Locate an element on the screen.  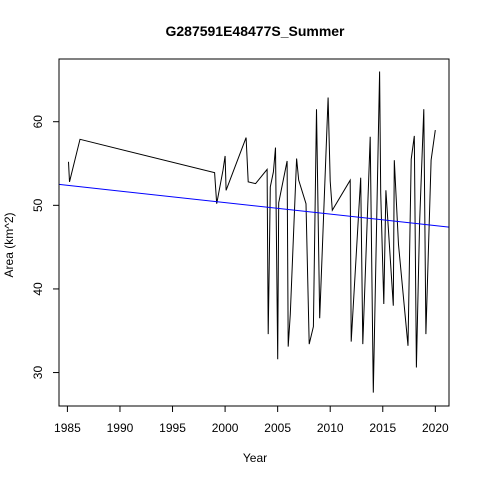
y-tick-label: 30 is located at coordinates (38, 373).